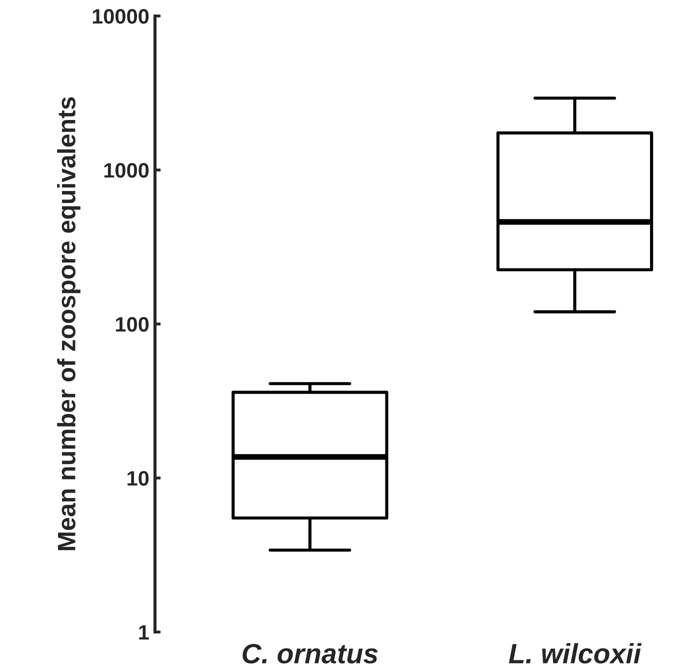  What do you see at coordinates (138, 478) in the screenshot?
I see `y-tick-label: 10` at bounding box center [138, 478].